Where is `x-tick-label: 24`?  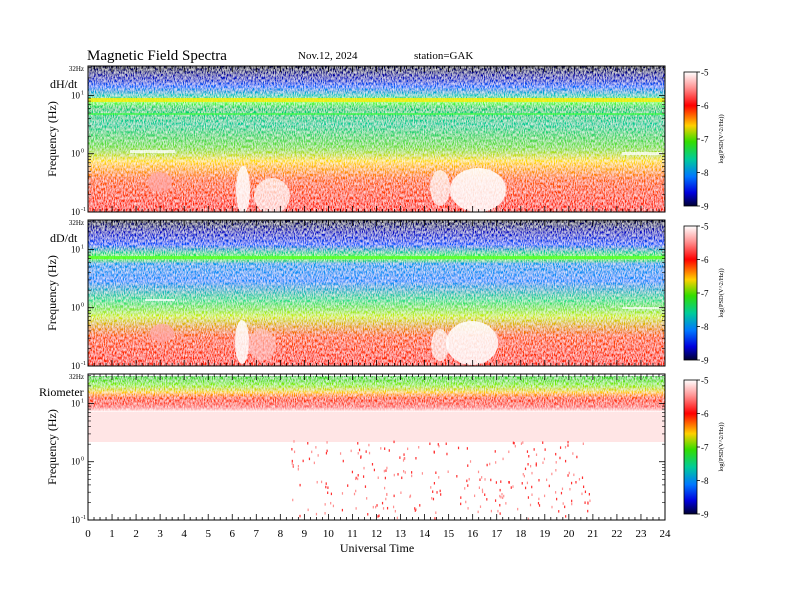 x-tick-label: 24 is located at coordinates (666, 534).